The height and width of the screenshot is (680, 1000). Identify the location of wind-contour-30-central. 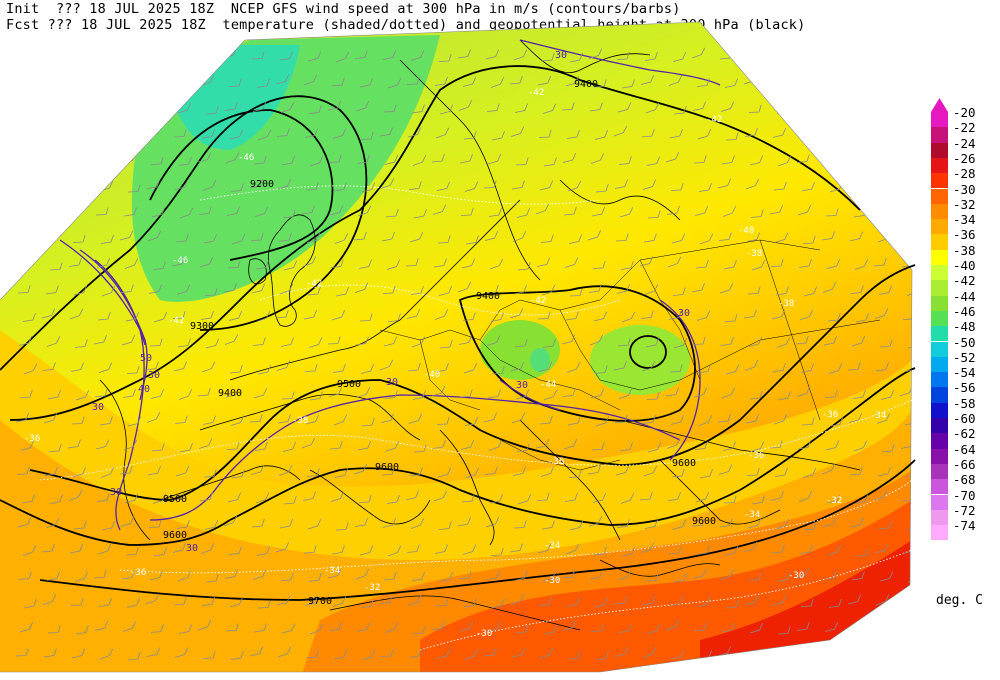
(530, 395).